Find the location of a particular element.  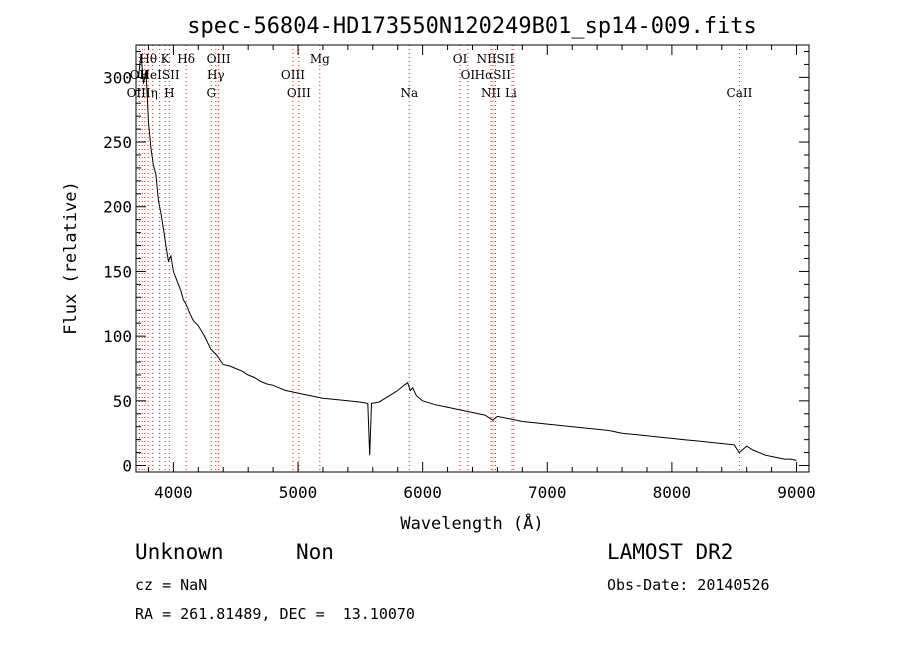

line-label: HeISII is located at coordinates (160, 75).